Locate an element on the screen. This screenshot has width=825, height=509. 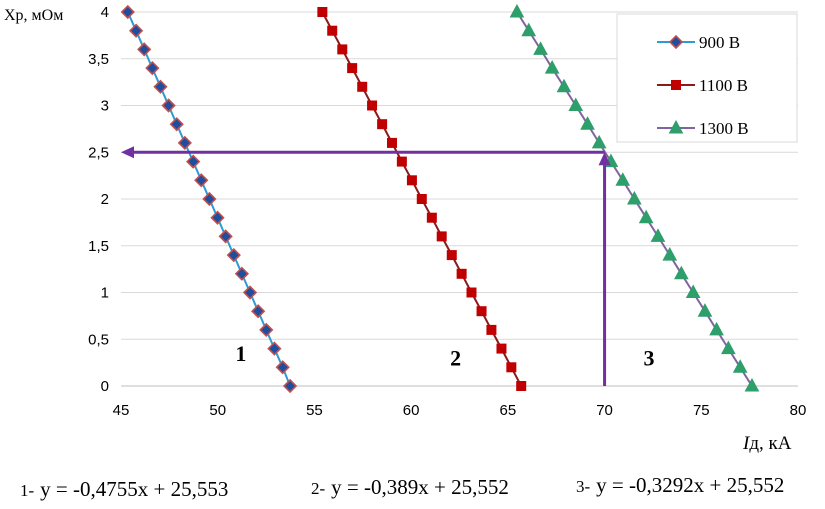
x-axis-label-italic: I is located at coordinates (746, 443).